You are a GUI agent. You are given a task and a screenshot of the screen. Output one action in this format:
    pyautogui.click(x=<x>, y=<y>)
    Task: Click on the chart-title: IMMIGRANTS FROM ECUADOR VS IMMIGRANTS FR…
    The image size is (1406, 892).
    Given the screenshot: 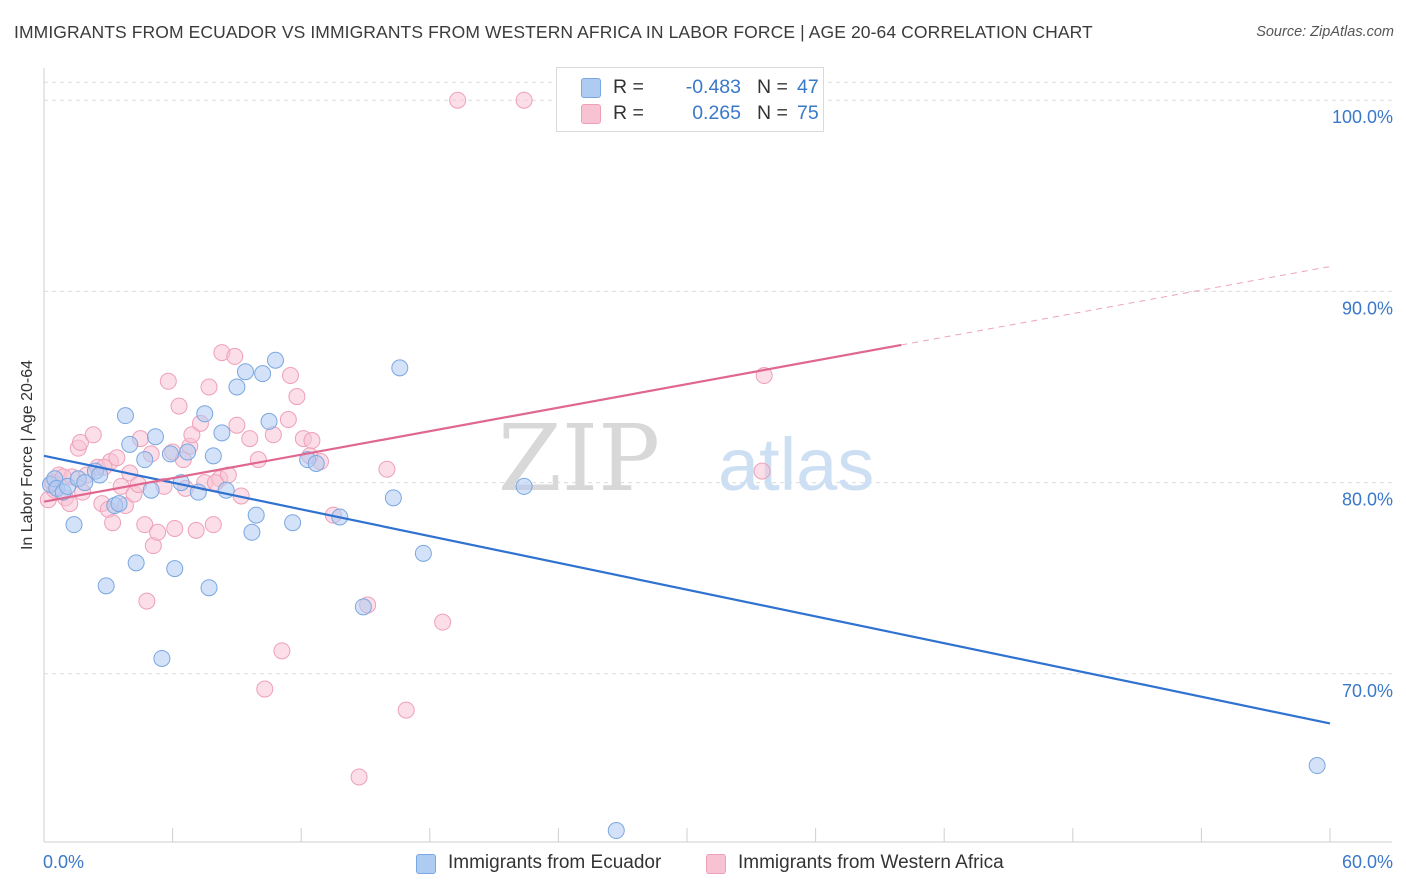 What is the action you would take?
    pyautogui.click(x=553, y=32)
    